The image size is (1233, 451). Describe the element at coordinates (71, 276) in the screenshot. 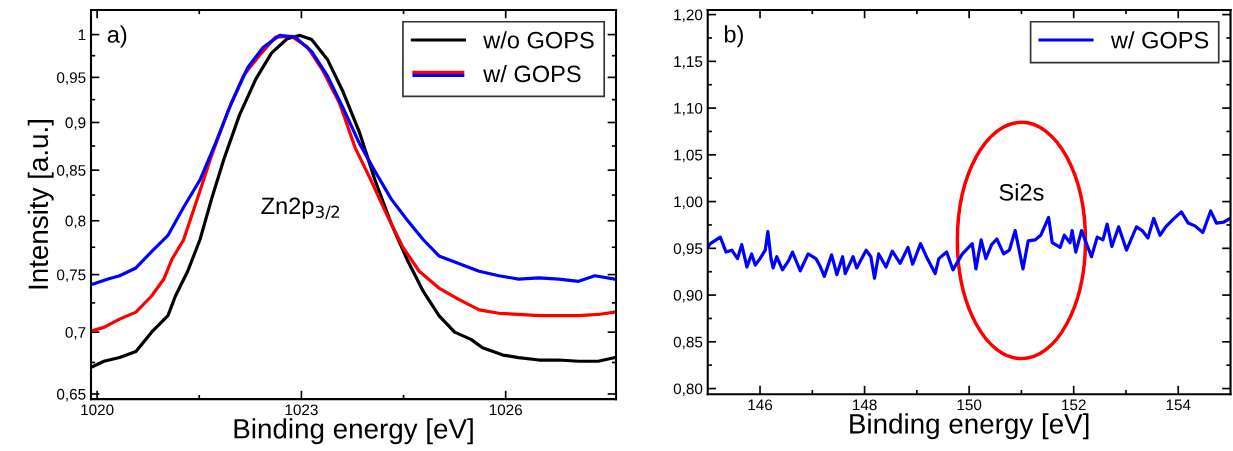

I see `y-tick-label: 0,75` at that location.